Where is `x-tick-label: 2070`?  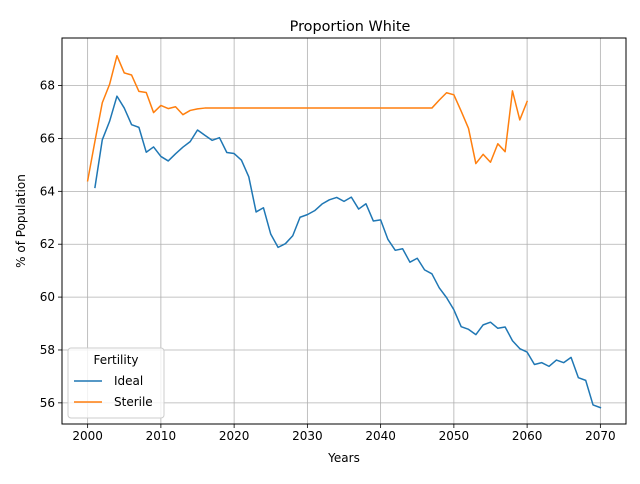 x-tick-label: 2070 is located at coordinates (600, 436).